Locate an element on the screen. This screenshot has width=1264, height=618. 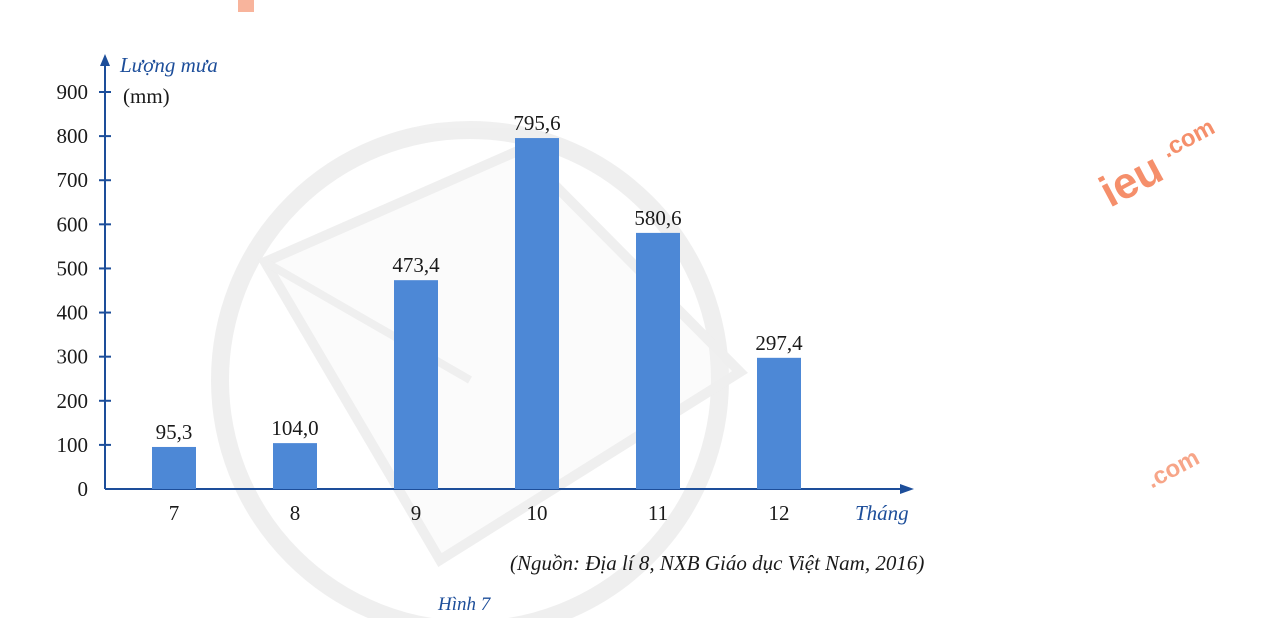
y-tick-label: 400 is located at coordinates (73, 313).